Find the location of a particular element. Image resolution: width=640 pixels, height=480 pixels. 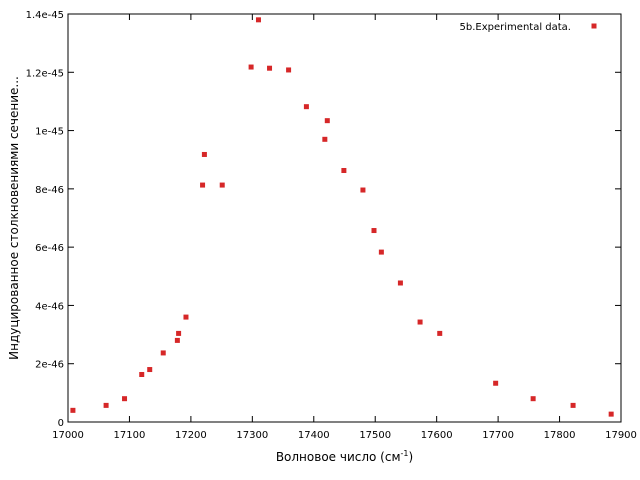

legend-label: 5b.Experimental data. is located at coordinates (515, 27).